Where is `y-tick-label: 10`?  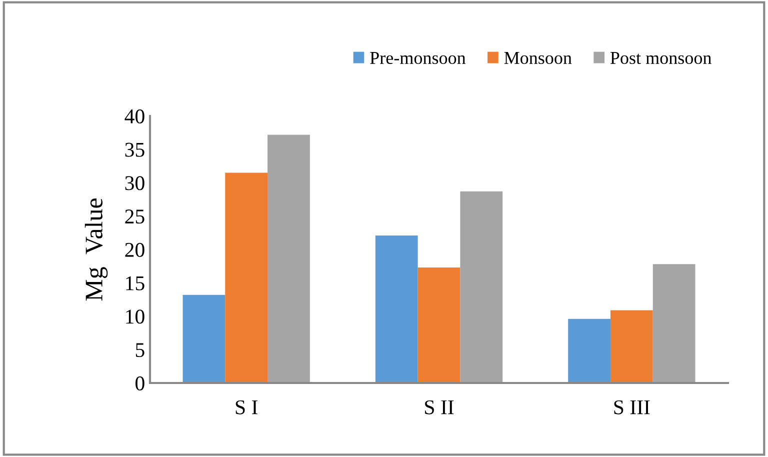
y-tick-label: 10 is located at coordinates (135, 317).